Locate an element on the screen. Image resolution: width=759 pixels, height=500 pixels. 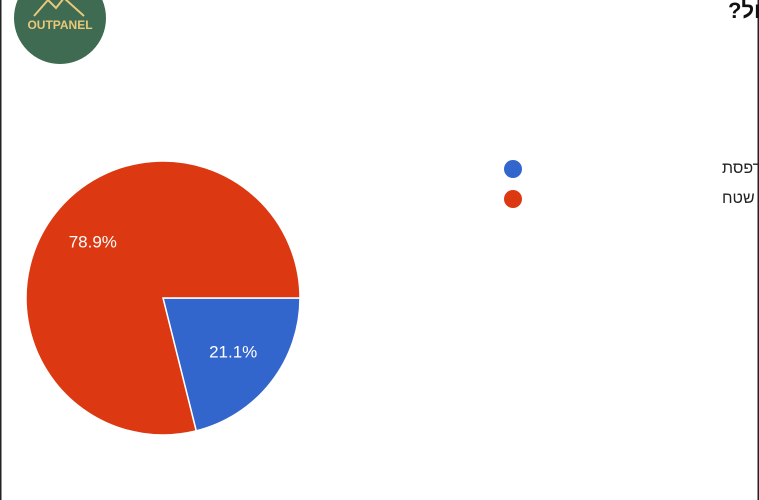
chart-title: כיצד את/ה מנווט בטיול? is located at coordinates (743, 11).